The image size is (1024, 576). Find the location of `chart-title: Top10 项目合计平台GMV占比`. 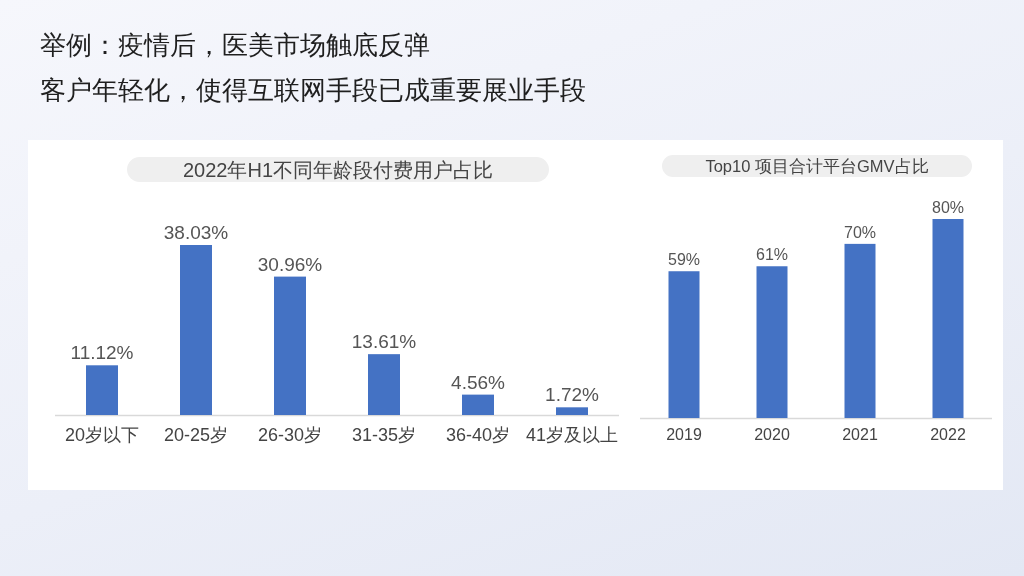

chart-title: Top10 项目合计平台GMV占比 is located at coordinates (817, 165).